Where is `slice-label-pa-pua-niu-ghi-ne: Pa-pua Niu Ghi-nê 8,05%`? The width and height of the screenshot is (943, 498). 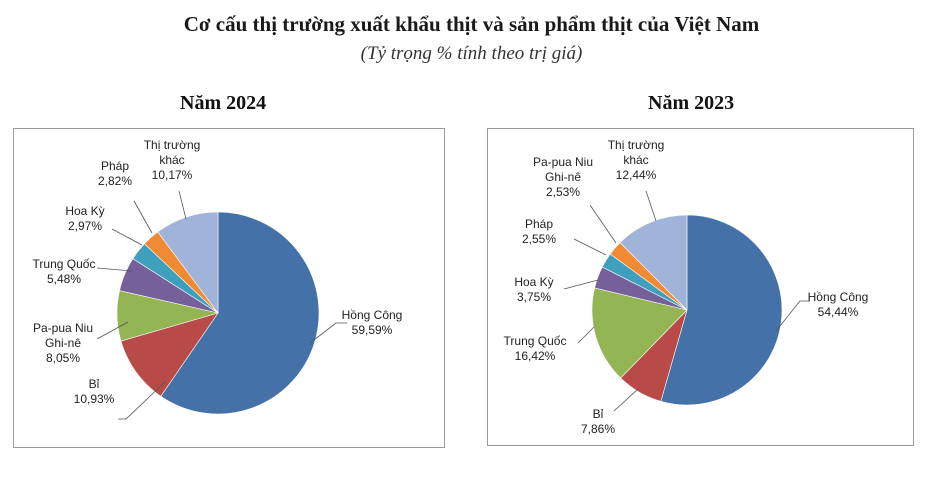
slice-label-pa-pua-niu-ghi-ne: Pa-pua Niu Ghi-nê 8,05% is located at coordinates (63, 343).